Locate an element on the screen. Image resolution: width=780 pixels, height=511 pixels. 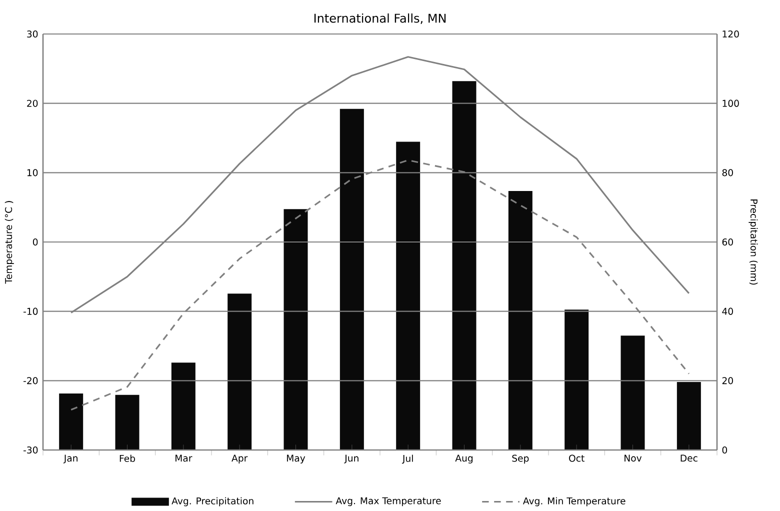
y-axis-title: Temperature (°C ) is located at coordinates (9, 242).